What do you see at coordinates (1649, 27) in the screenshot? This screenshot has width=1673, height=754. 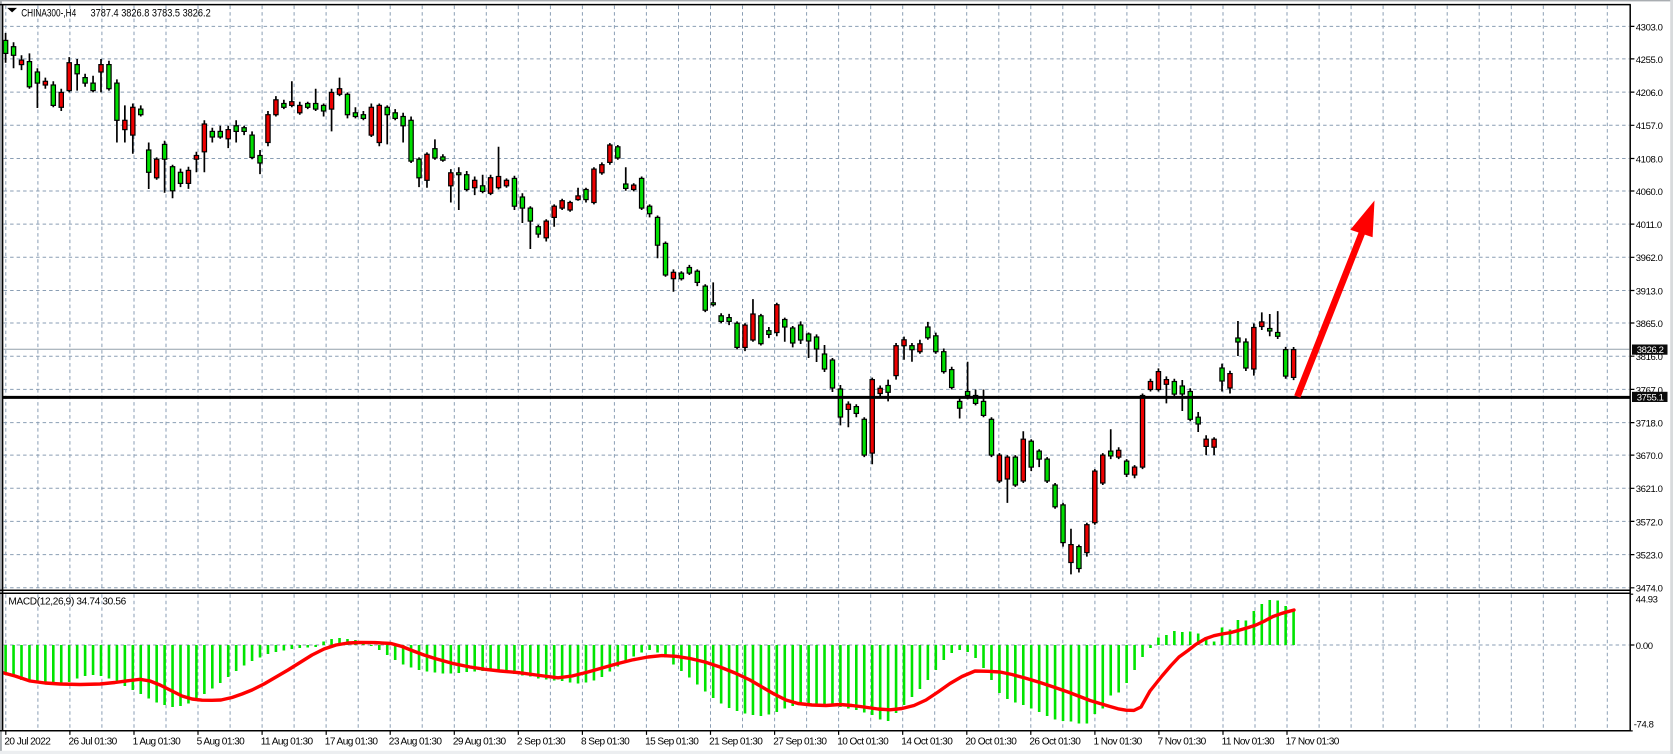 I see `svg-text: 4303.0` at bounding box center [1649, 27].